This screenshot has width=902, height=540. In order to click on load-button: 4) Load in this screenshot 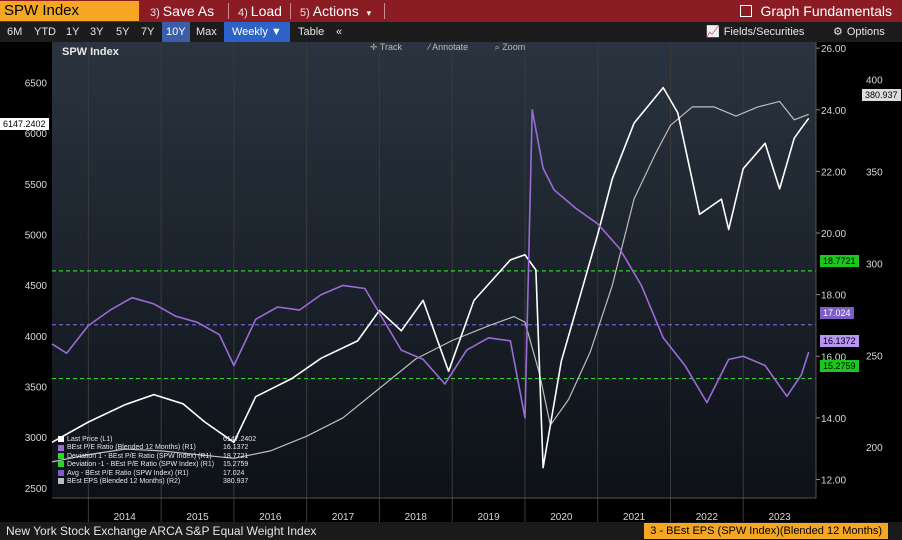, I will do `click(260, 11)`.